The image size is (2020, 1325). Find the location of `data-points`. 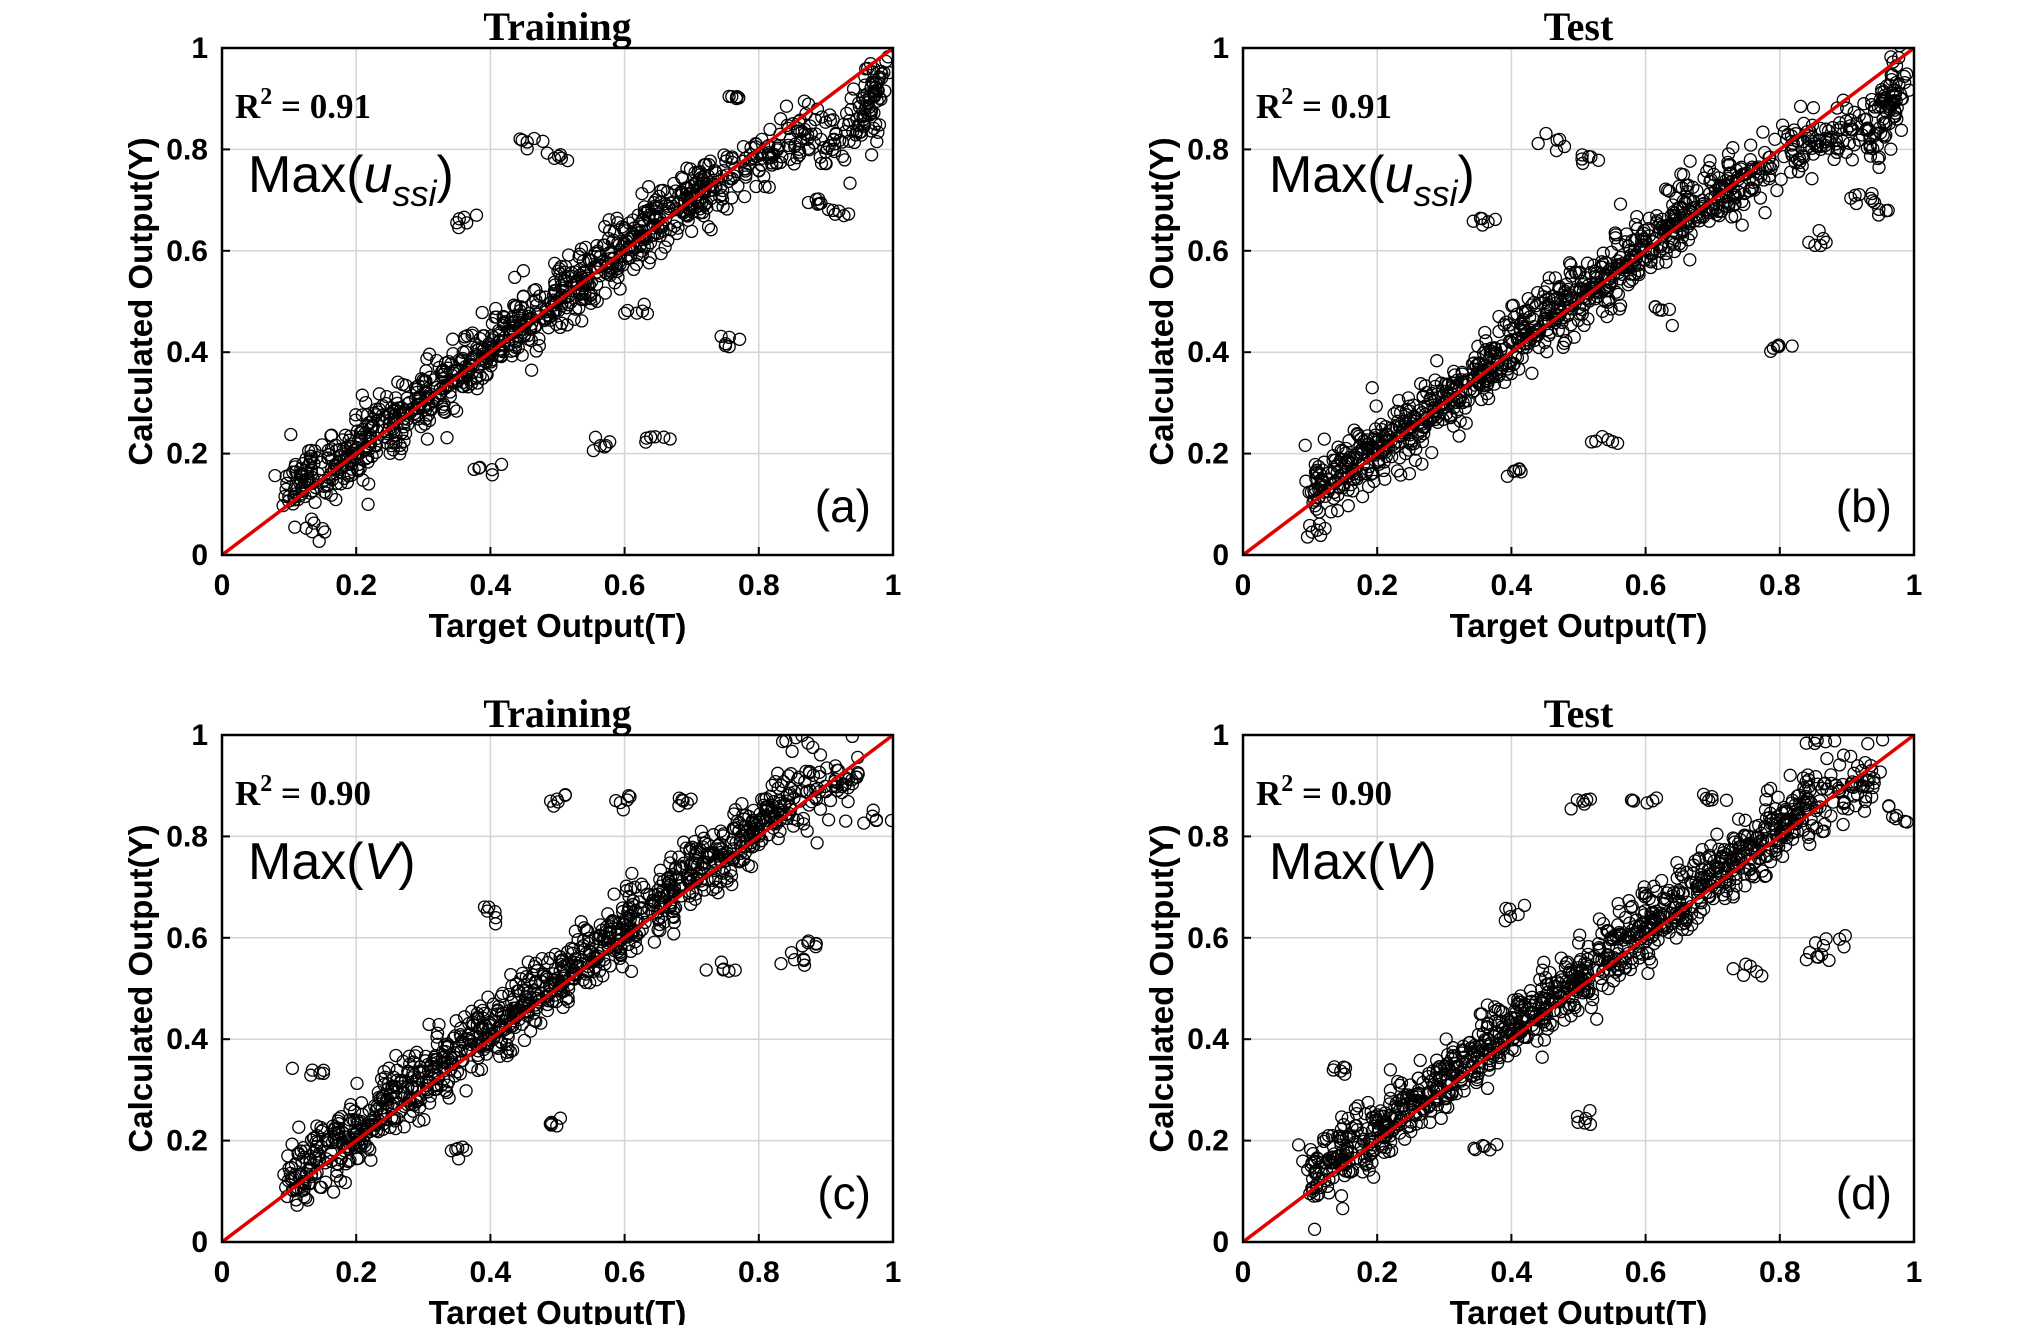

data-points is located at coordinates (580, 298).